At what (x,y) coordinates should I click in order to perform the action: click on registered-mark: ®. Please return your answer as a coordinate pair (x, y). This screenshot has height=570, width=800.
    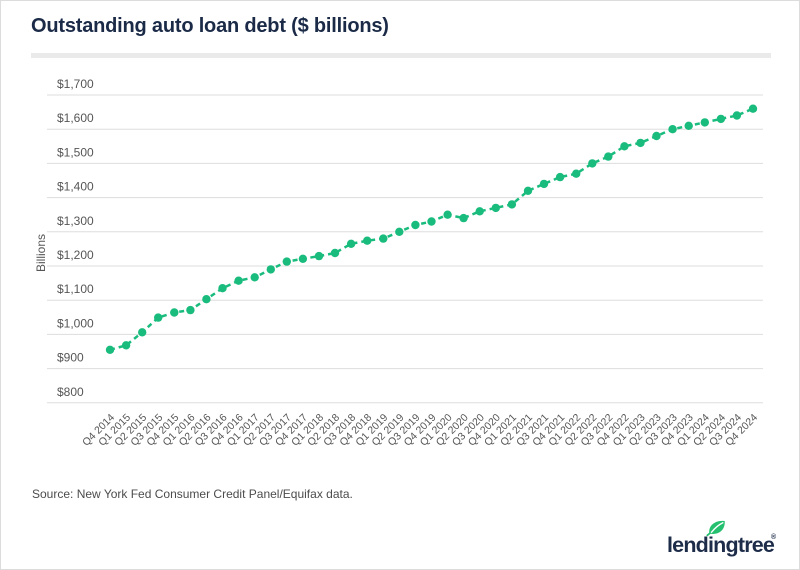
    Looking at the image, I should click on (774, 537).